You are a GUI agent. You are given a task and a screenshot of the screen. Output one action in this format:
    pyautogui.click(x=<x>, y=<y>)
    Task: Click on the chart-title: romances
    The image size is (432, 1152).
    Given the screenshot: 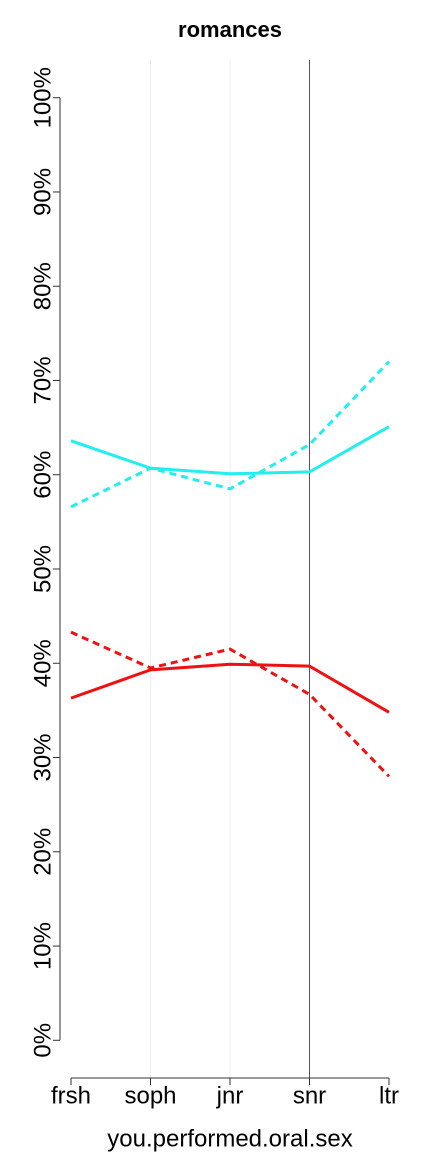 What is the action you would take?
    pyautogui.click(x=230, y=29)
    